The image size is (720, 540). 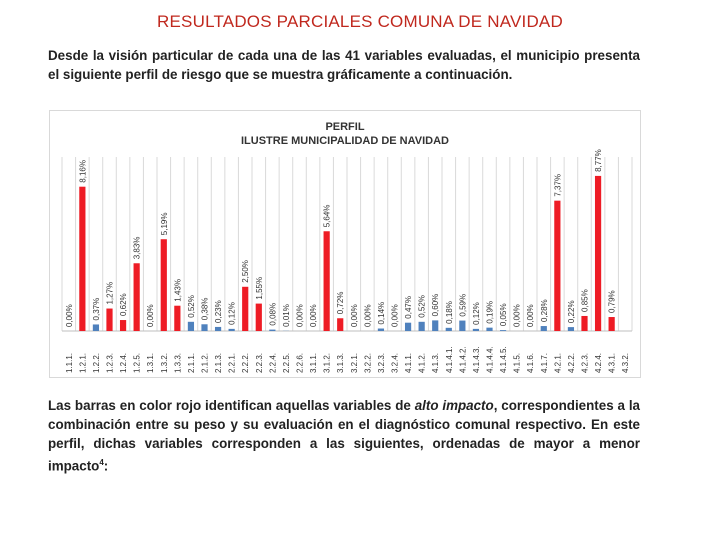 I want to click on x-tick-label: 4.1.4.2., so click(x=462, y=359).